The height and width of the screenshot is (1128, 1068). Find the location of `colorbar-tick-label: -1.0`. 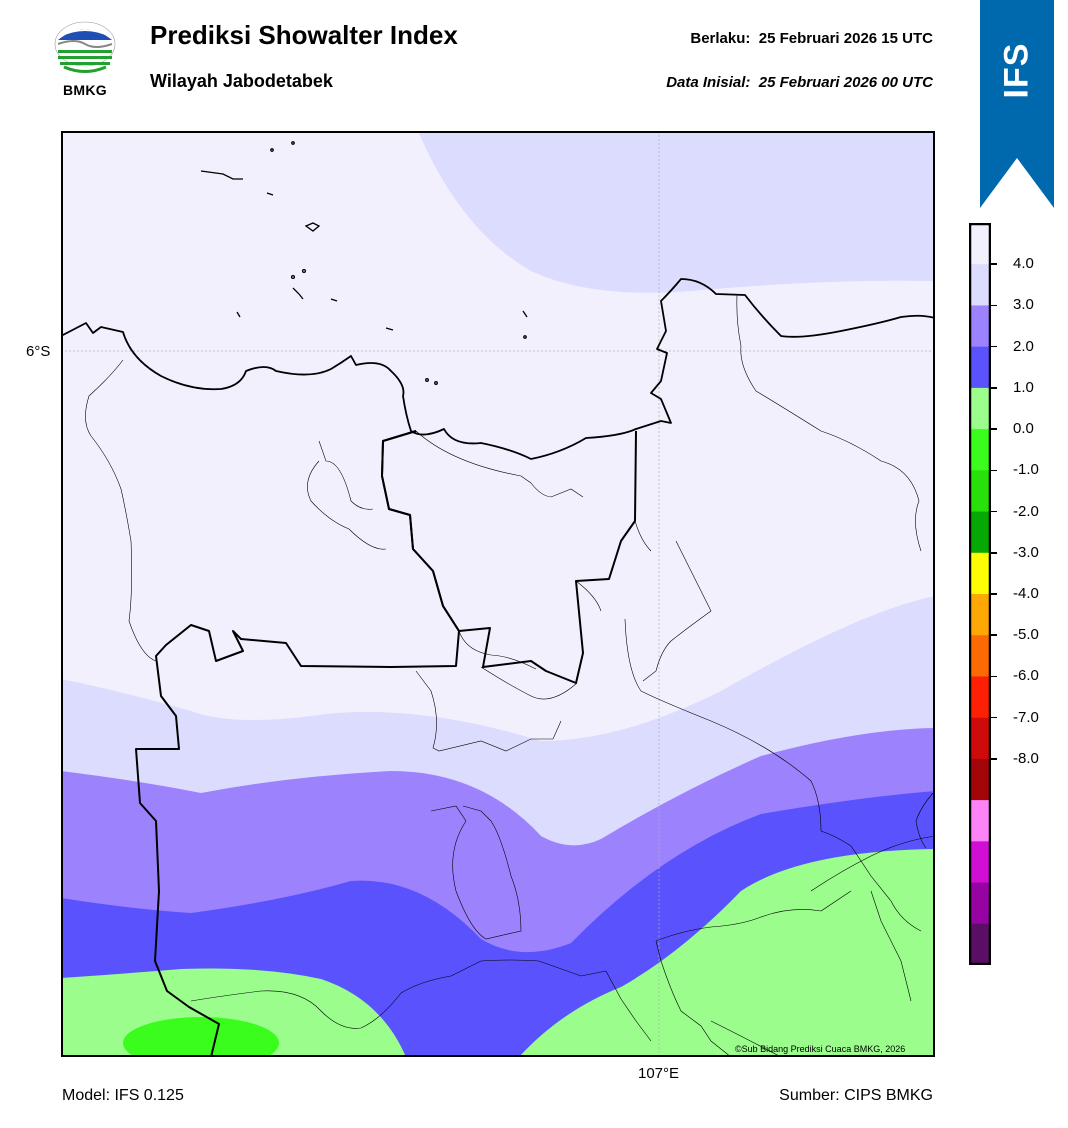

colorbar-tick-label: -1.0 is located at coordinates (1026, 470).